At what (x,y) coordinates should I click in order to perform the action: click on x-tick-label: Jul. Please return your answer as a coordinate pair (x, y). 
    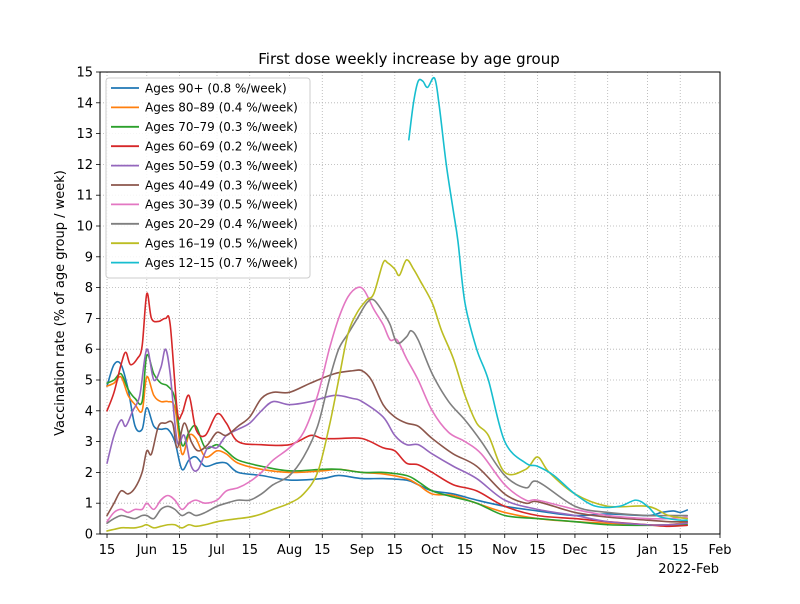
    Looking at the image, I should click on (216, 550).